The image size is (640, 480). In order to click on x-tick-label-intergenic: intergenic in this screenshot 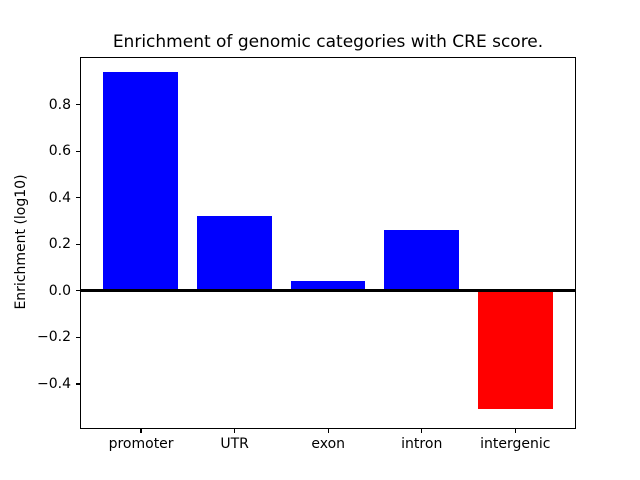, I will do `click(515, 444)`.